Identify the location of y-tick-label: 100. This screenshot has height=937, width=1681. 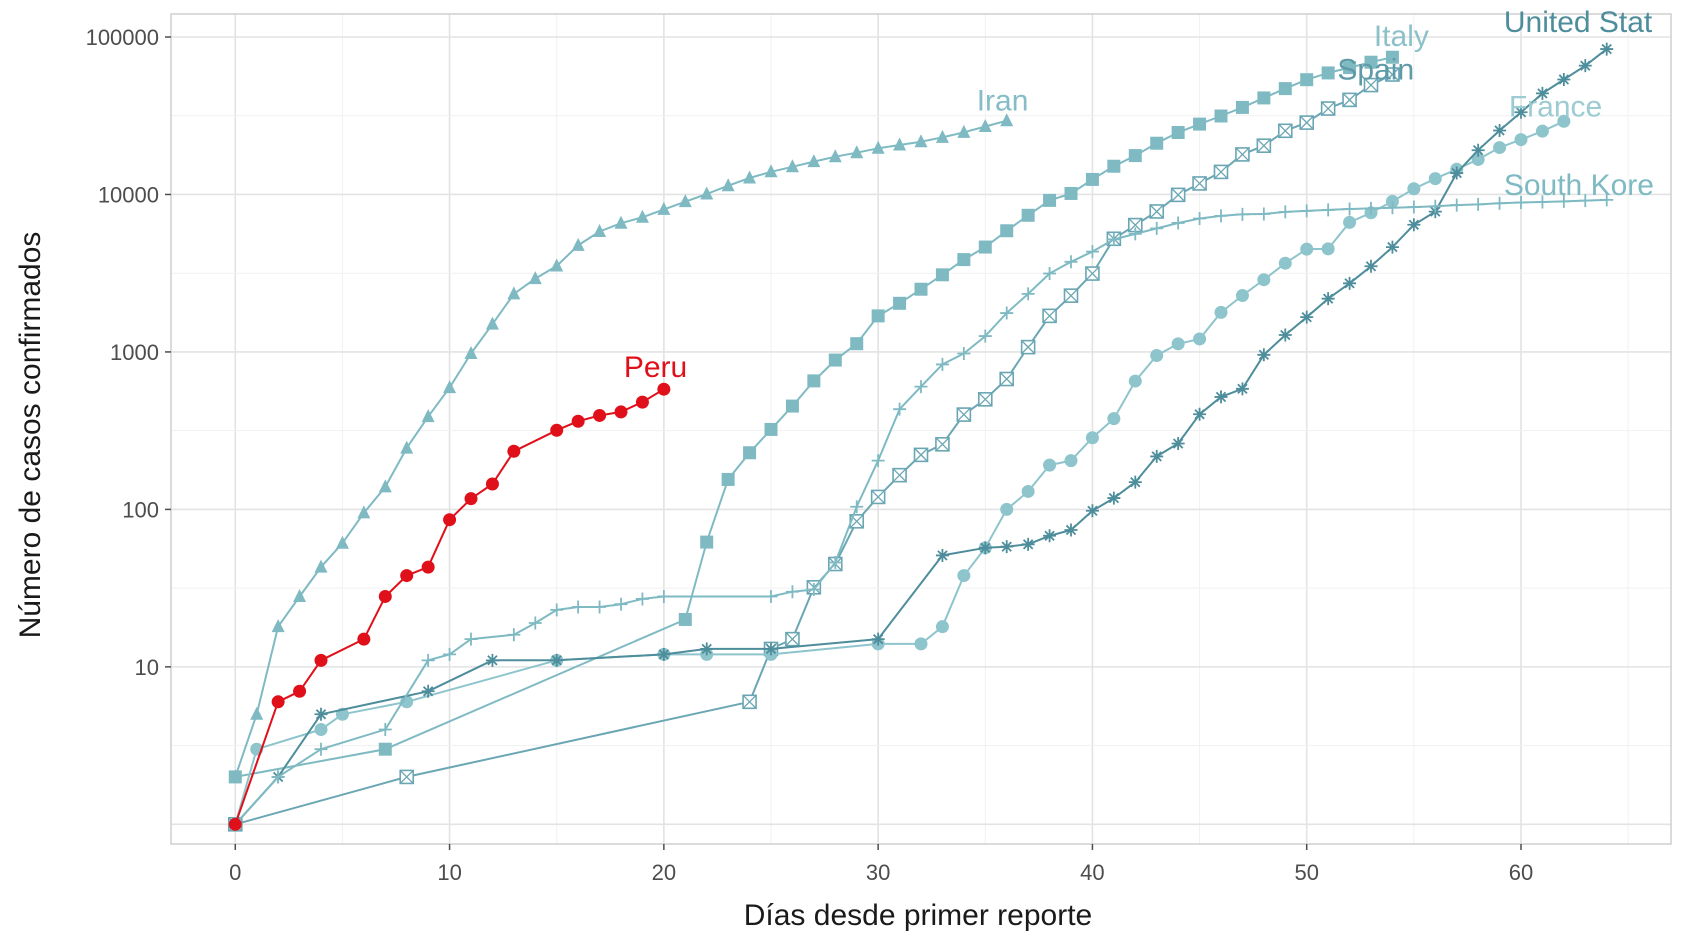
(140, 509).